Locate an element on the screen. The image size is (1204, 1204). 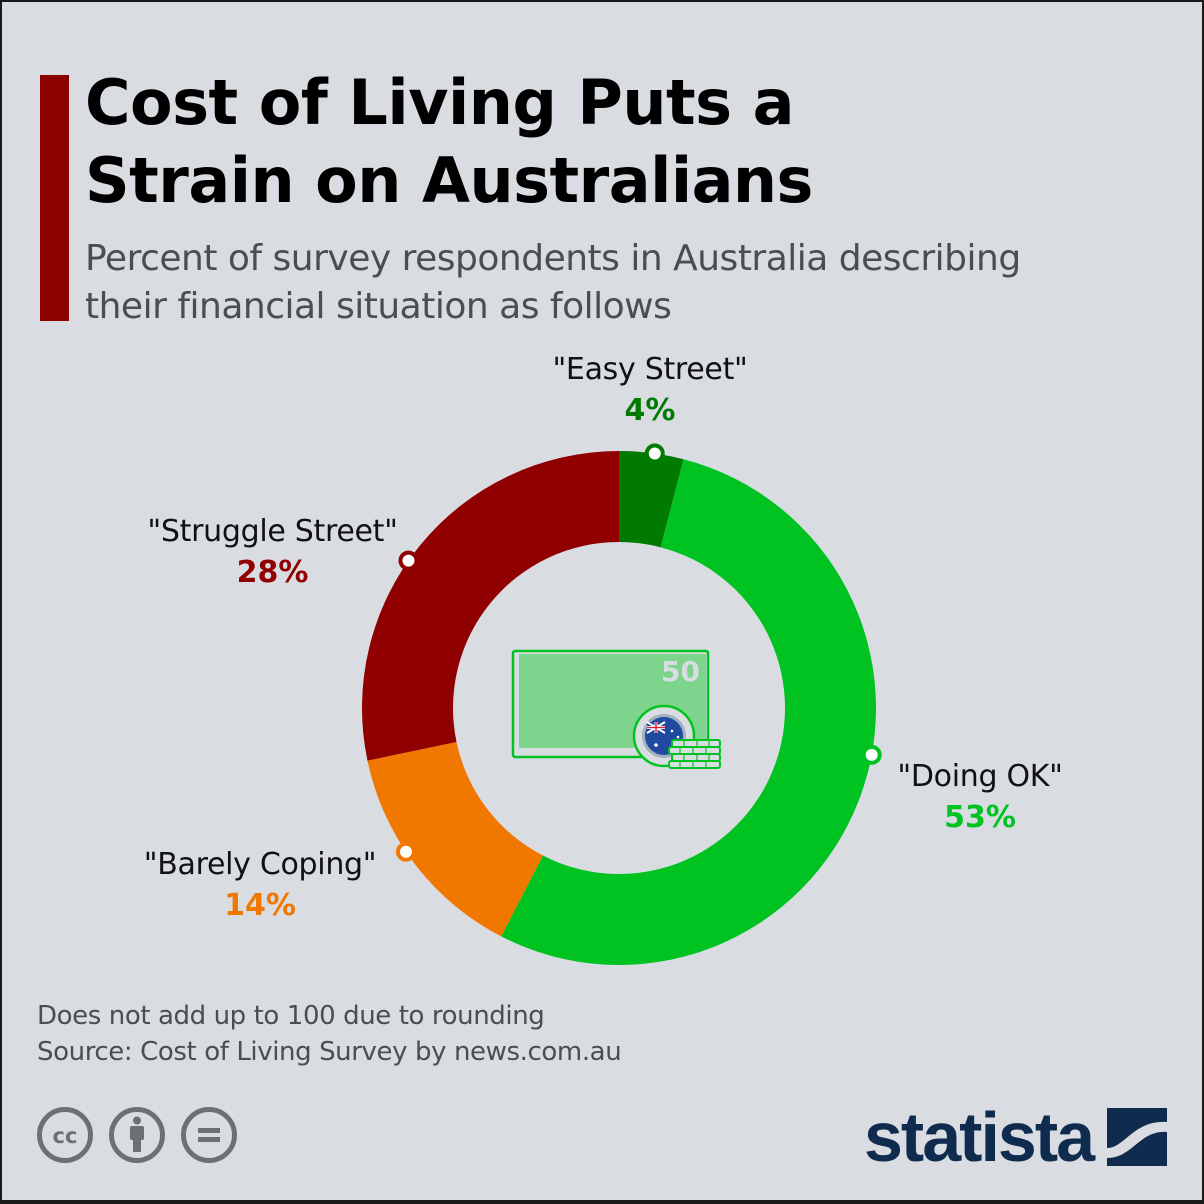
banknote-coin-icon: 50 is located at coordinates (616, 709).